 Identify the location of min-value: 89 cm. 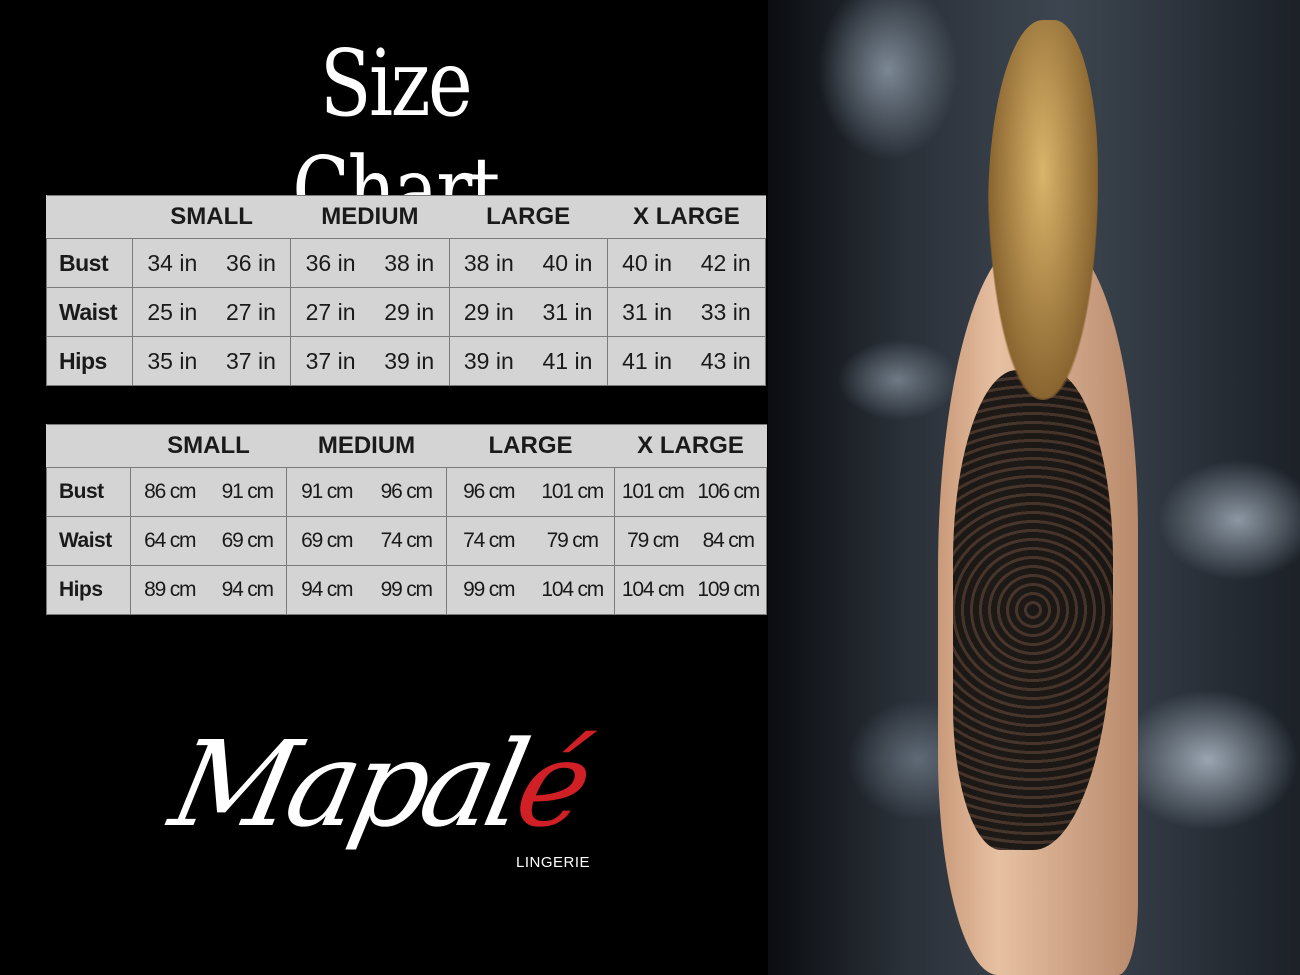
(170, 589).